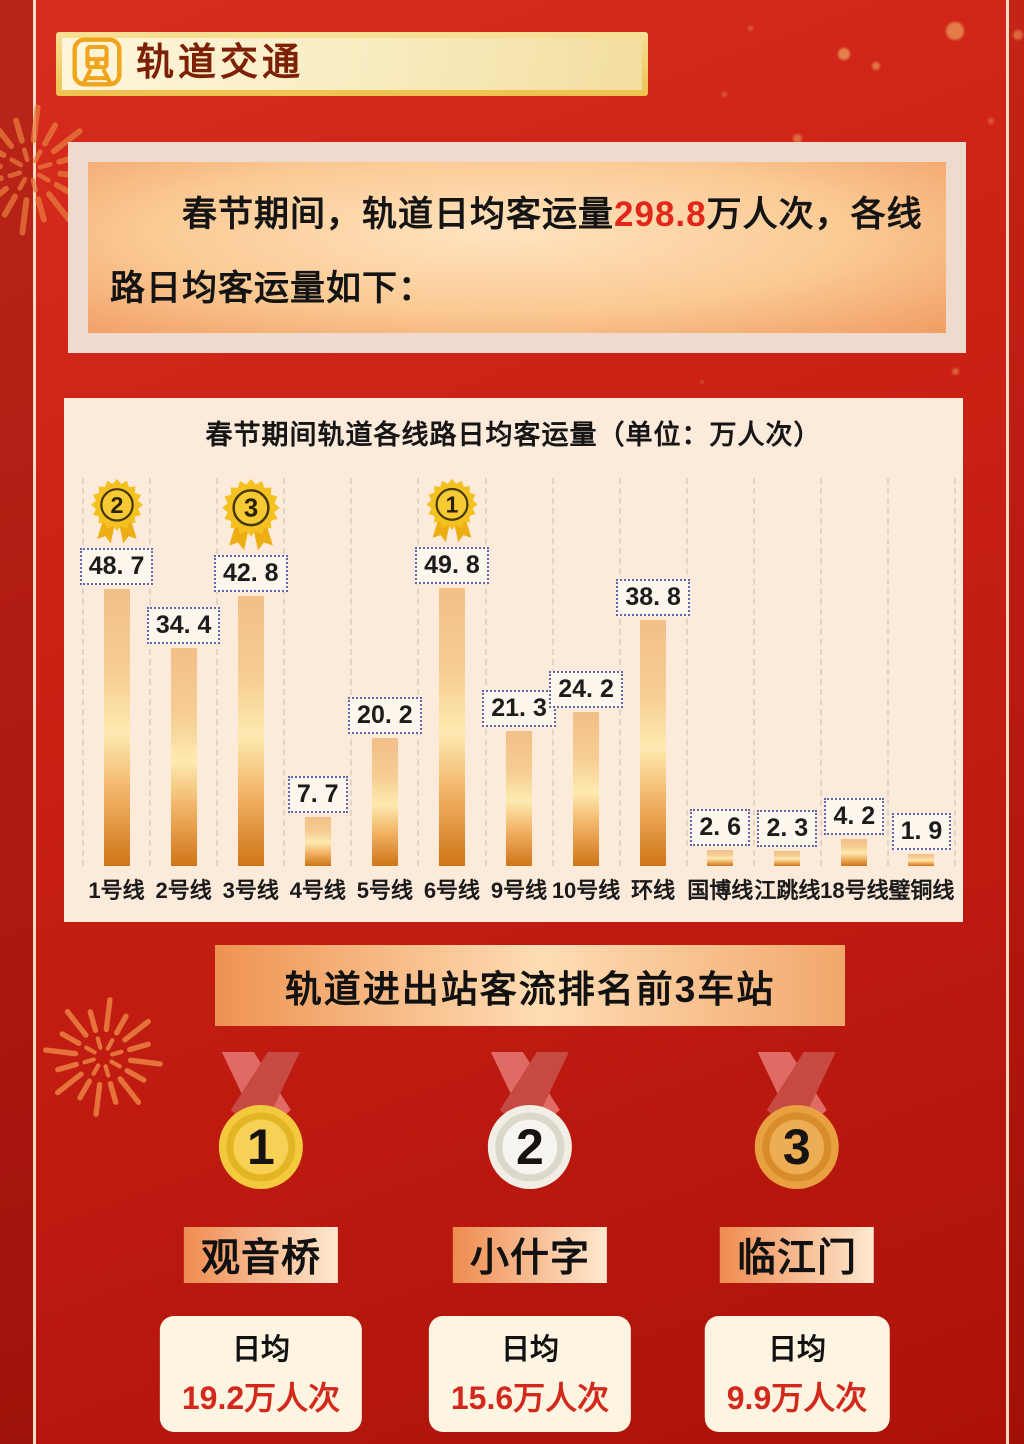 This screenshot has width=1024, height=1444. I want to click on value-label: 24. 2, so click(586, 690).